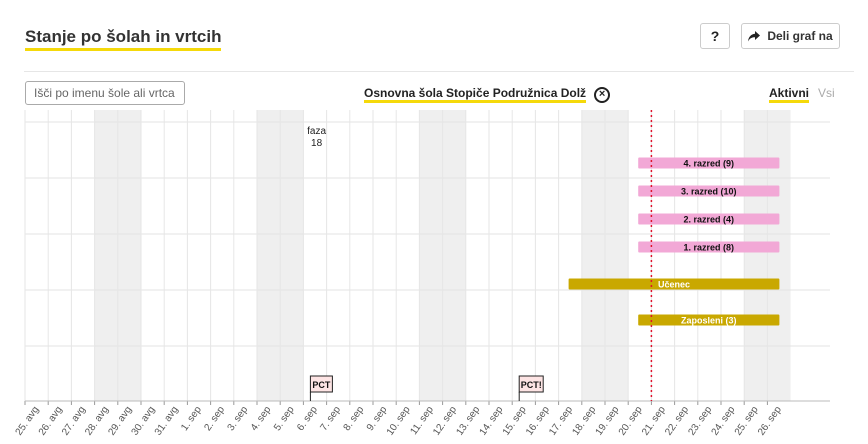 The height and width of the screenshot is (444, 868). I want to click on filter-active-tab: Aktivni, so click(789, 94).